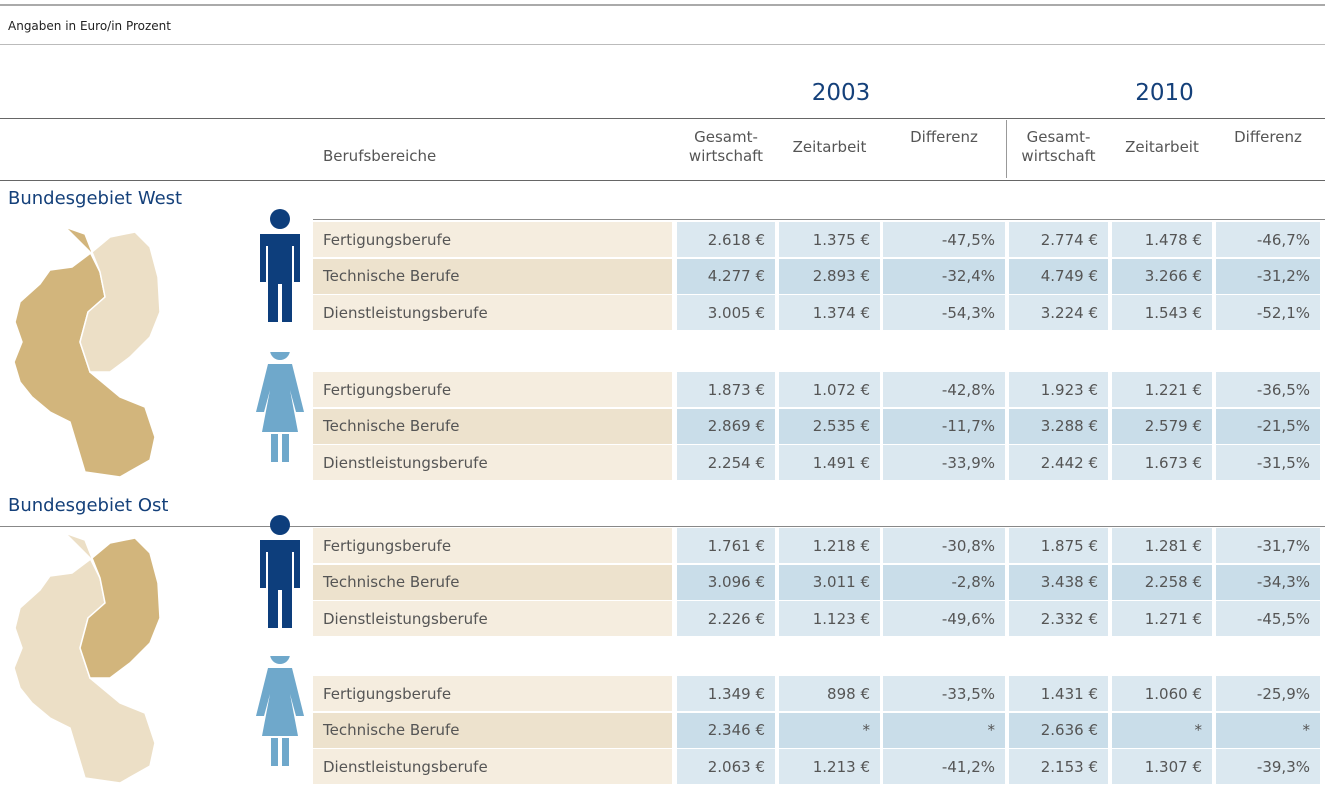 Image resolution: width=1325 pixels, height=785 pixels. Describe the element at coordinates (1162, 693) in the screenshot. I see `value: 1.060 €` at that location.